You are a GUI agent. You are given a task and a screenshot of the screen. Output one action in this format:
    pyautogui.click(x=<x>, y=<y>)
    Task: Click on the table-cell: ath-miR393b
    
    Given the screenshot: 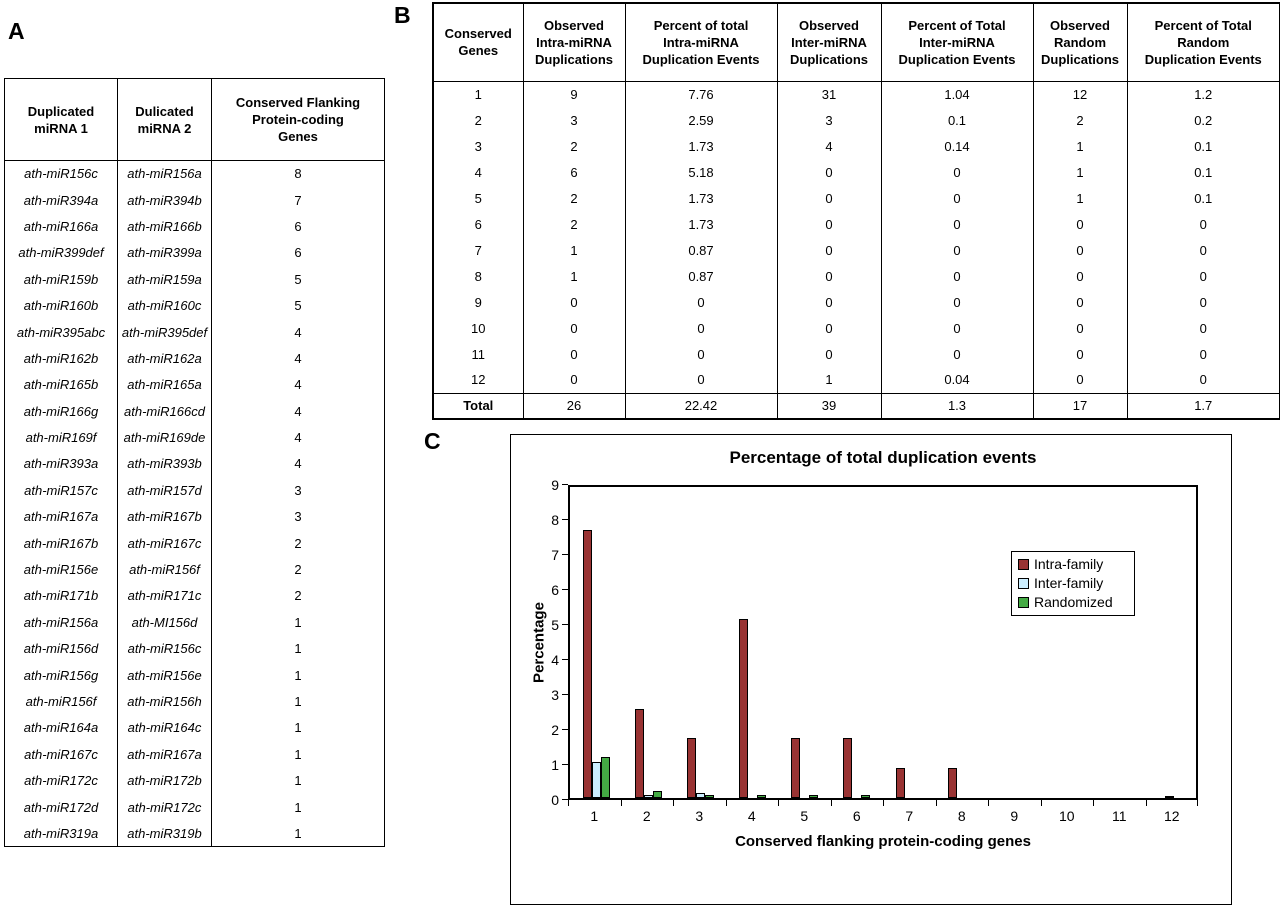 What is the action you would take?
    pyautogui.click(x=164, y=464)
    